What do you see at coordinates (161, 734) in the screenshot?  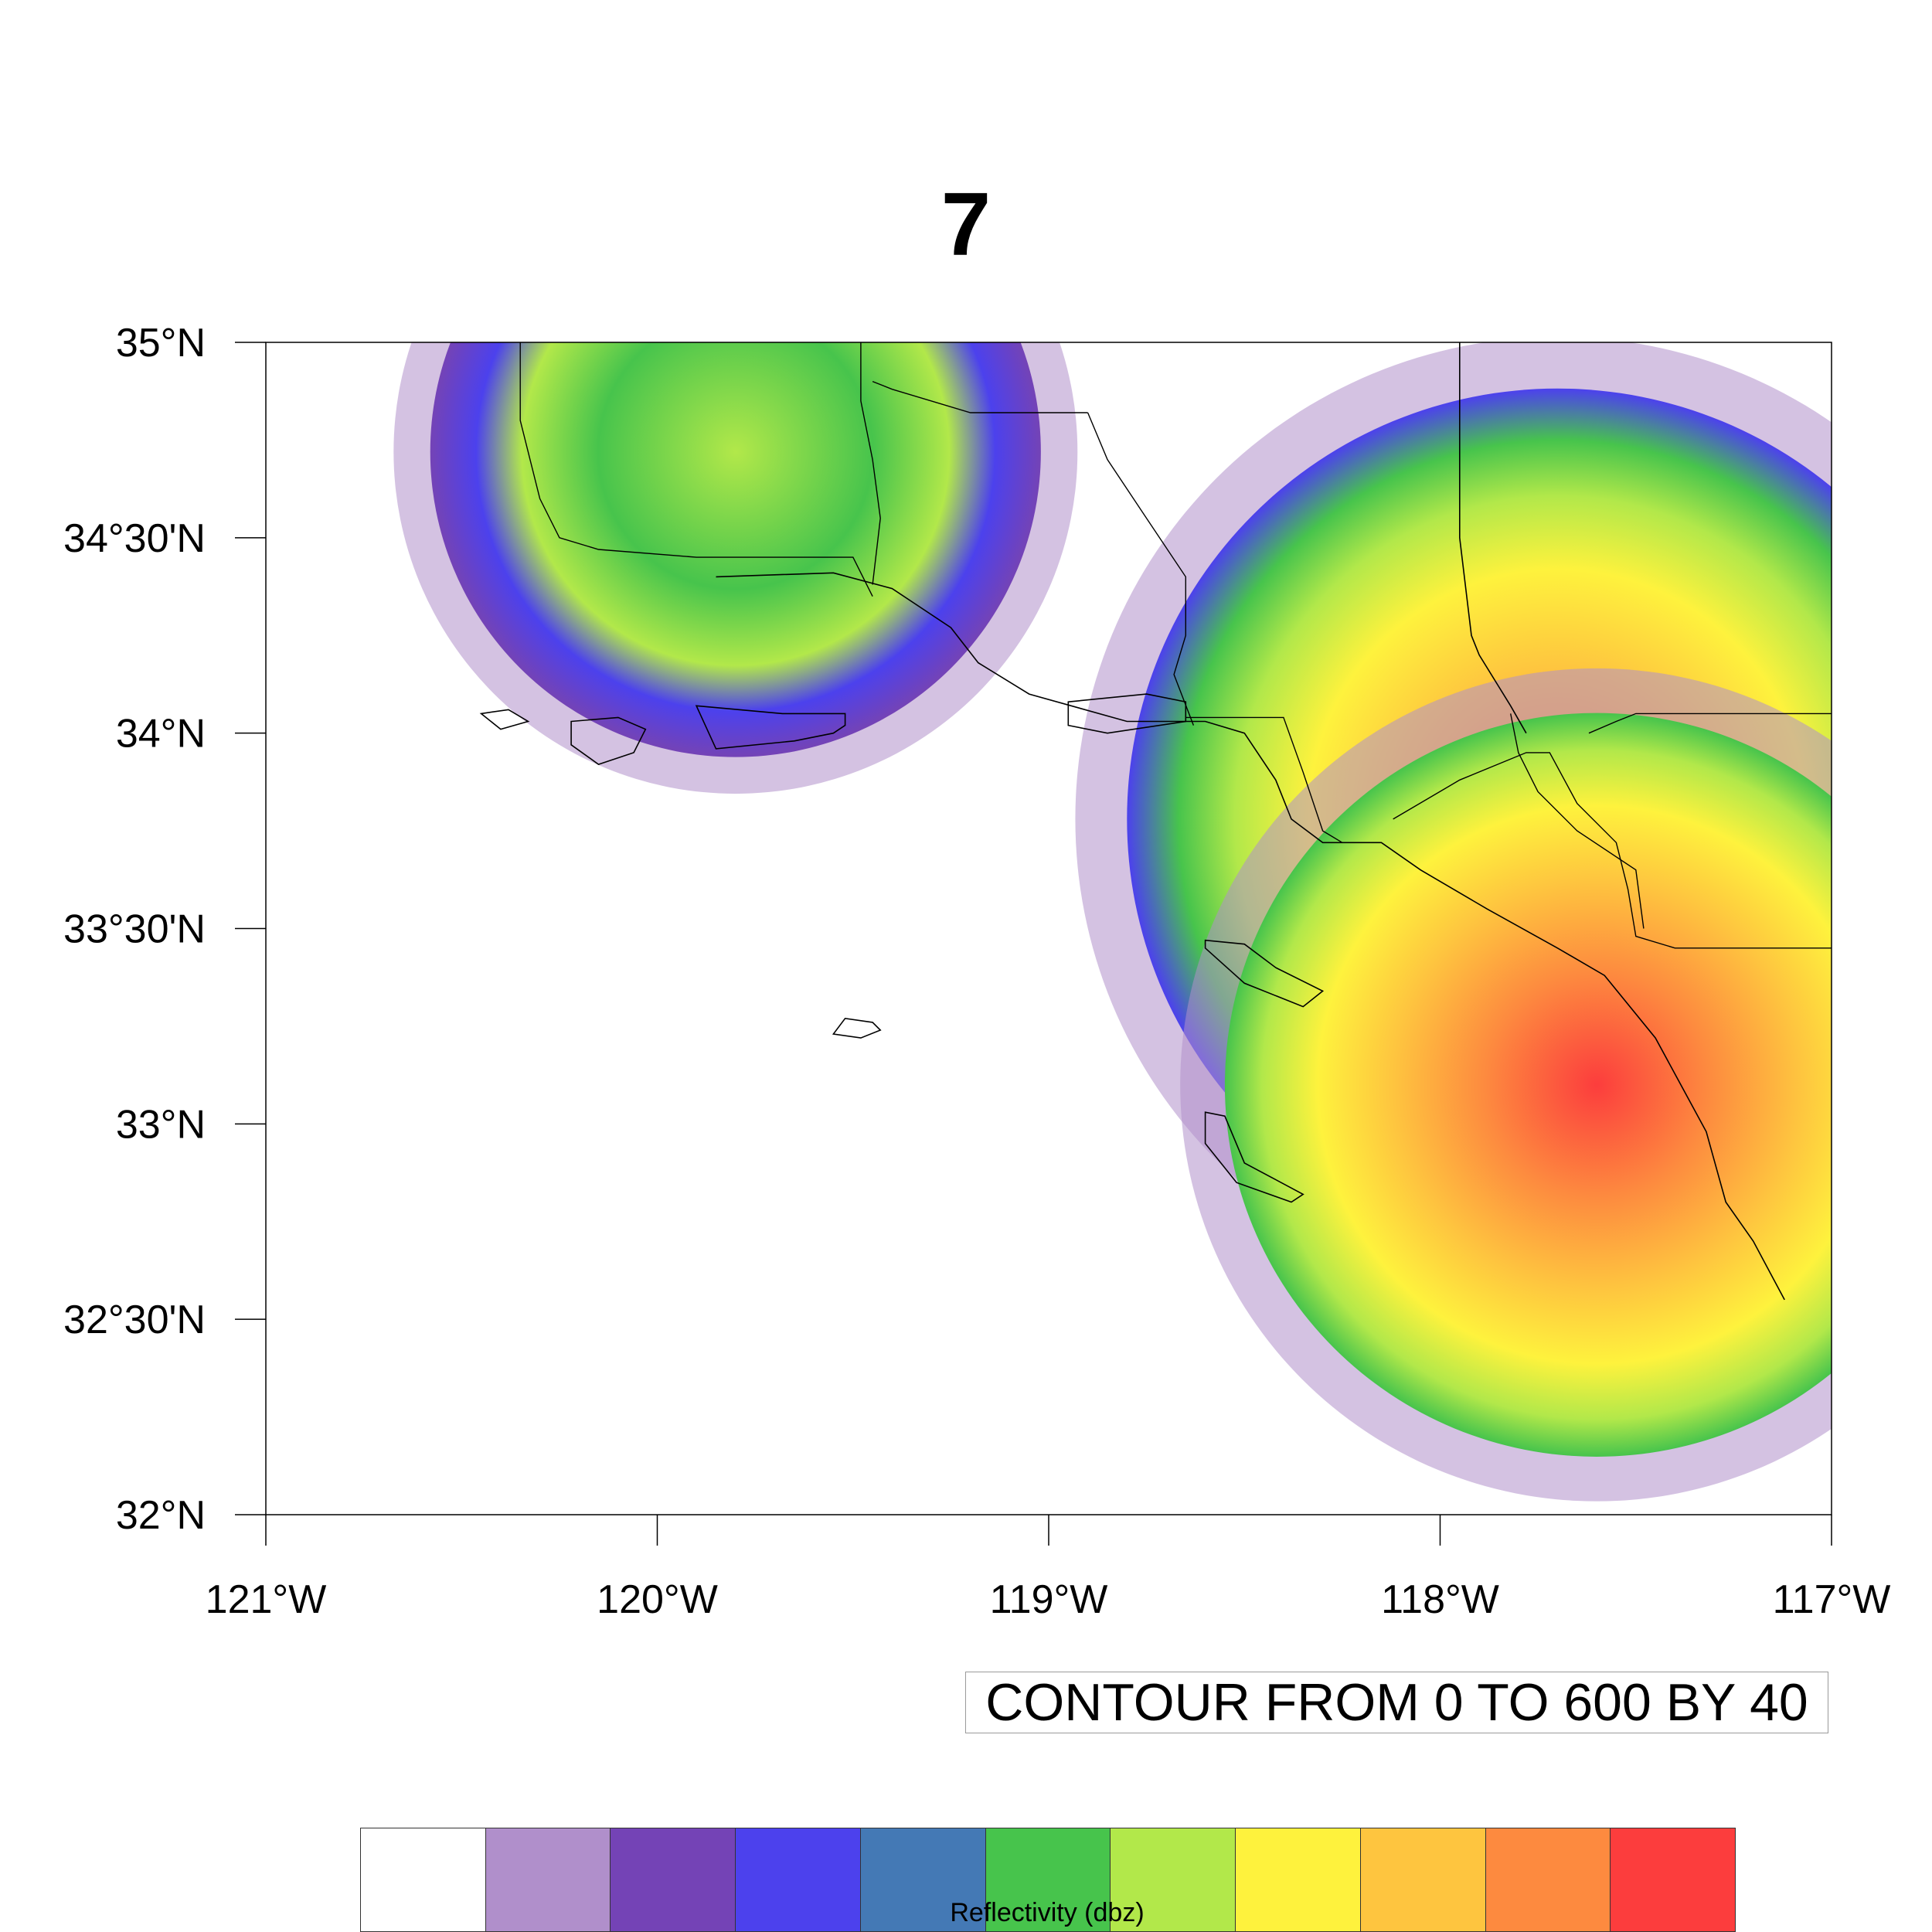 I see `lat-tick-label: 34°N` at bounding box center [161, 734].